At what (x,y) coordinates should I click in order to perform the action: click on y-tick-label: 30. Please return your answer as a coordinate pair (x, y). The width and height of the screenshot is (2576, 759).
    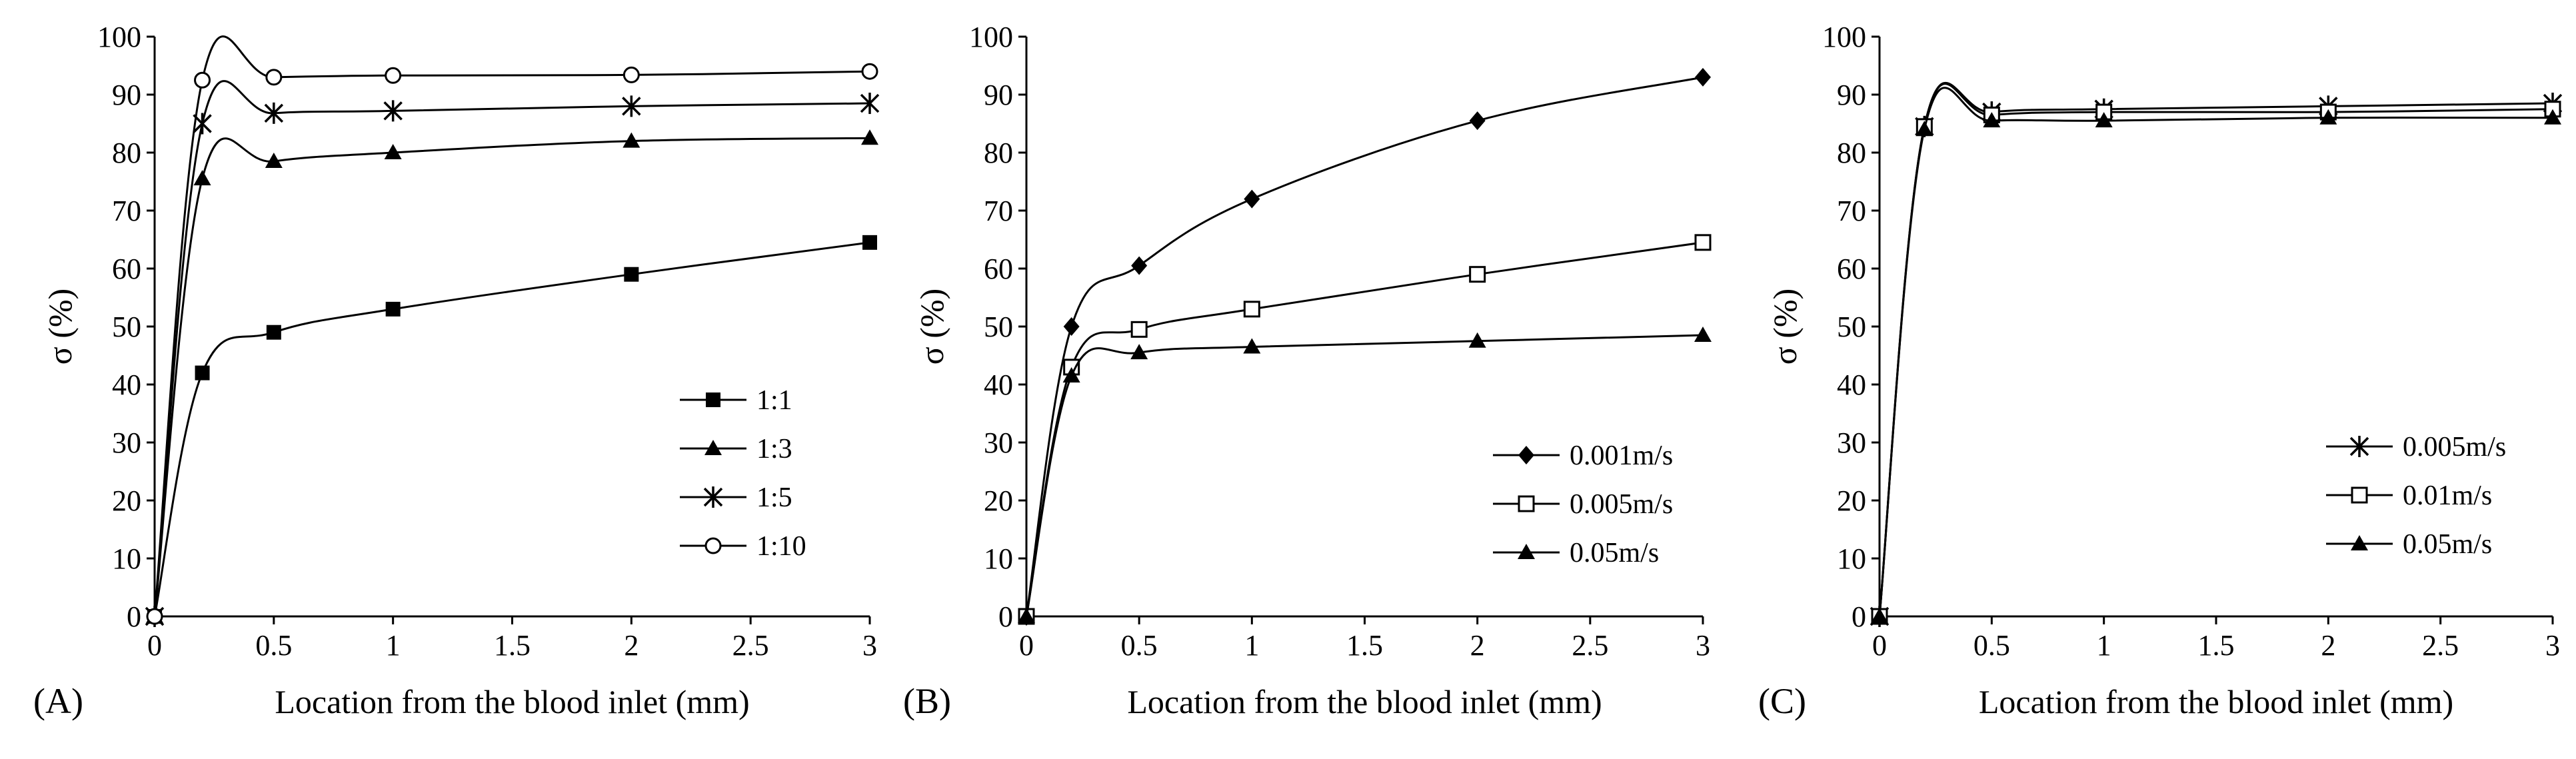
    Looking at the image, I should click on (127, 442).